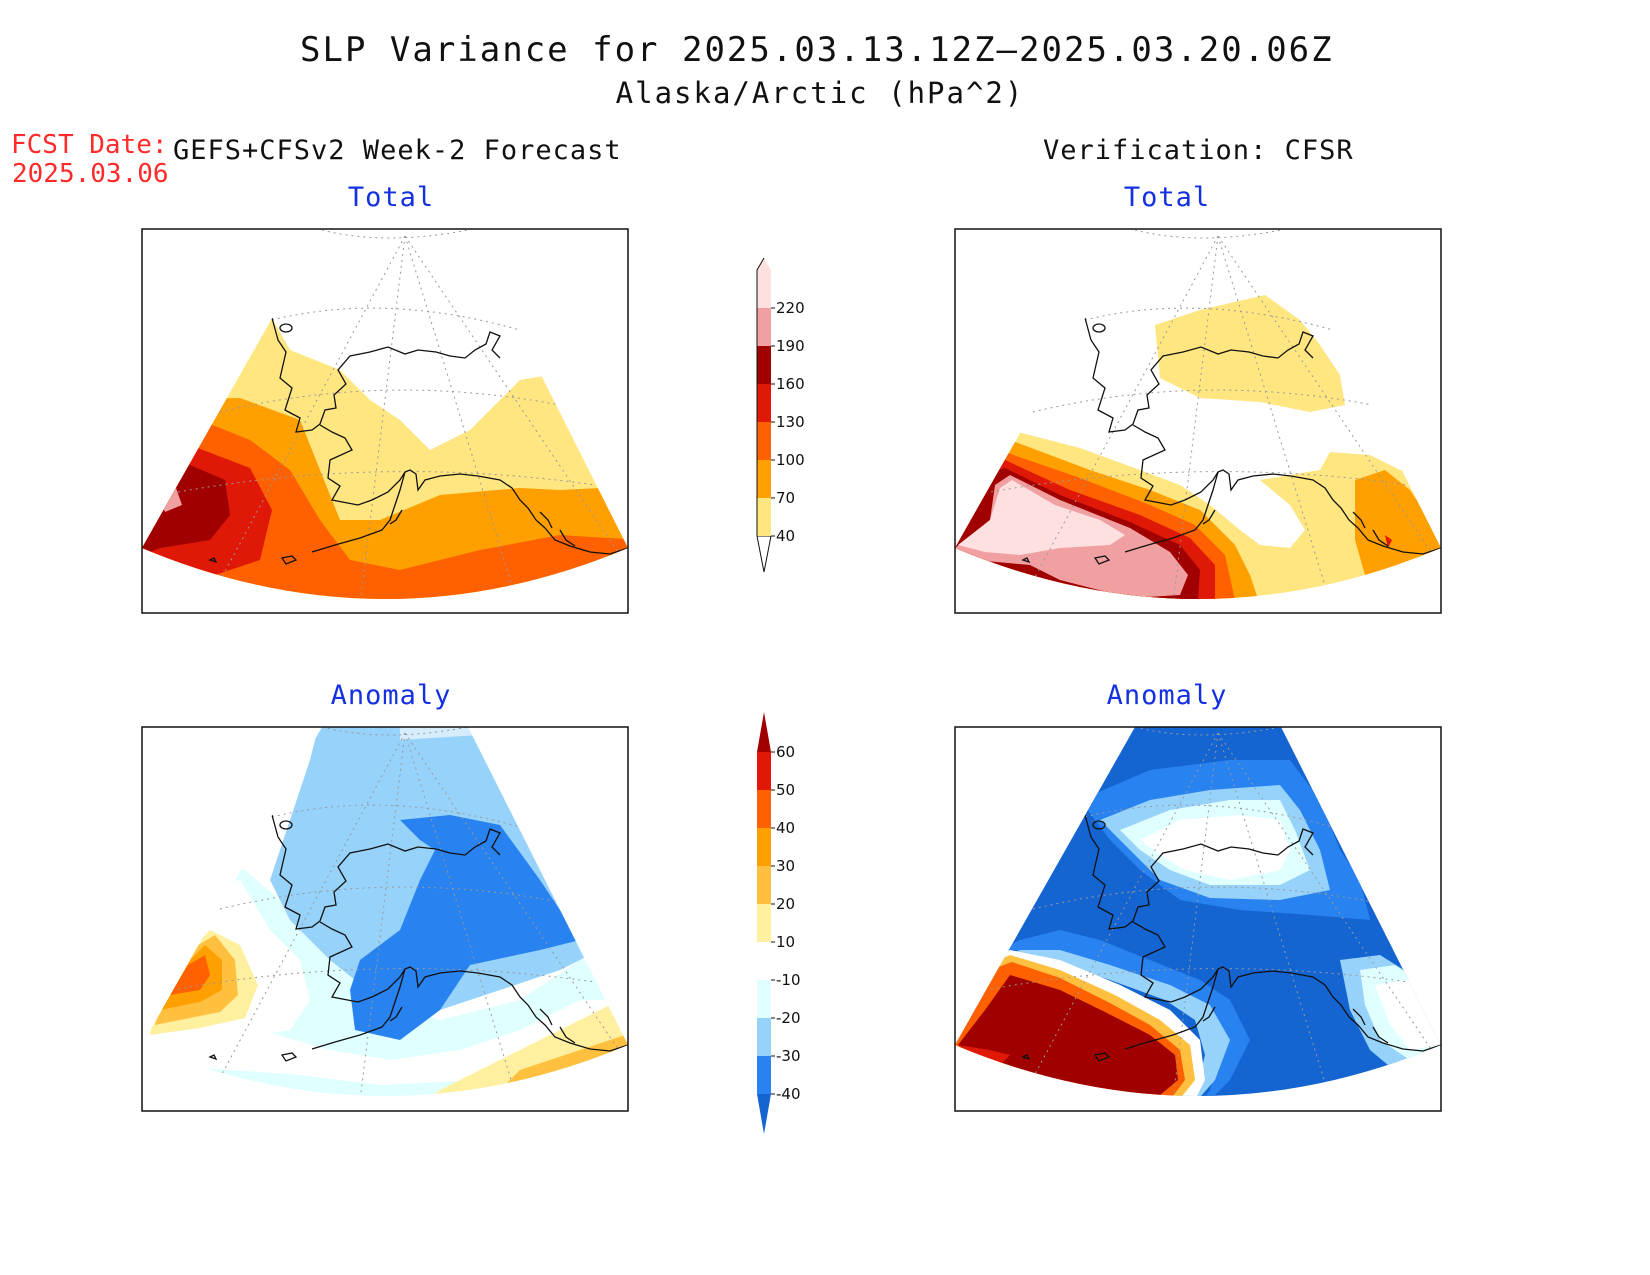 Image resolution: width=1650 pixels, height=1275 pixels. What do you see at coordinates (764, 732) in the screenshot?
I see `anomaly-colorbar-high-end` at bounding box center [764, 732].